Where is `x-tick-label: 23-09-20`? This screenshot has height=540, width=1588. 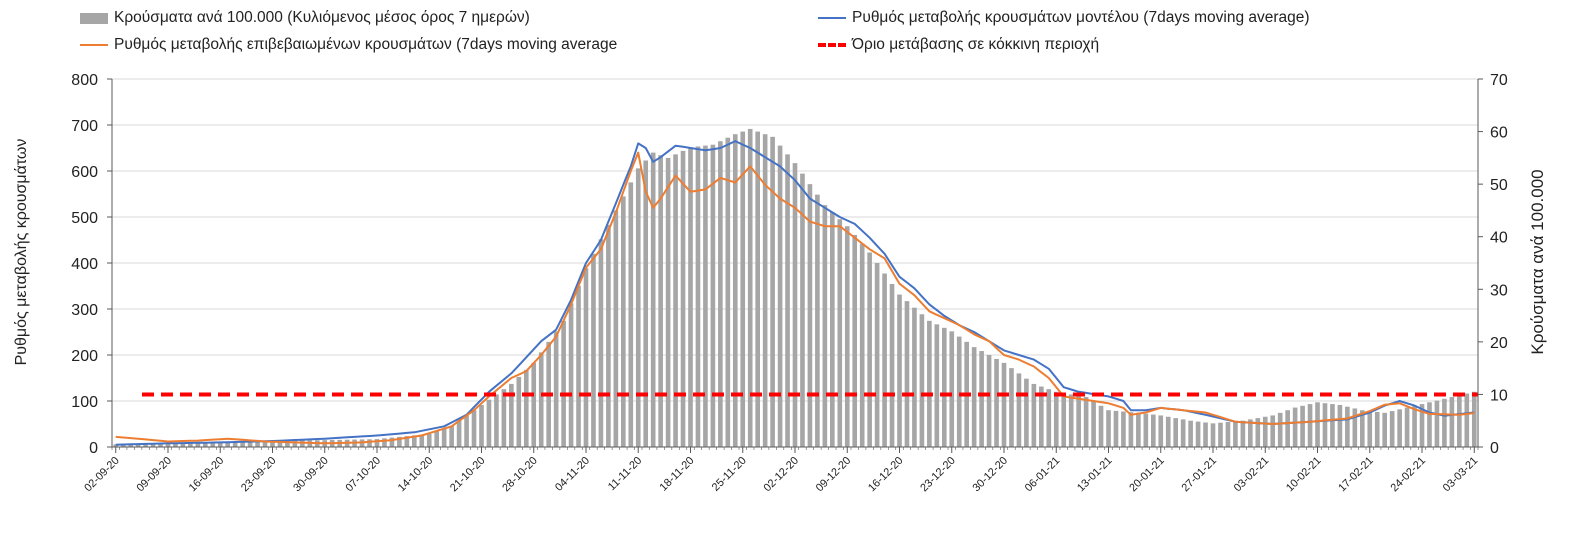 x-tick-label: 23-09-20 is located at coordinates (259, 475).